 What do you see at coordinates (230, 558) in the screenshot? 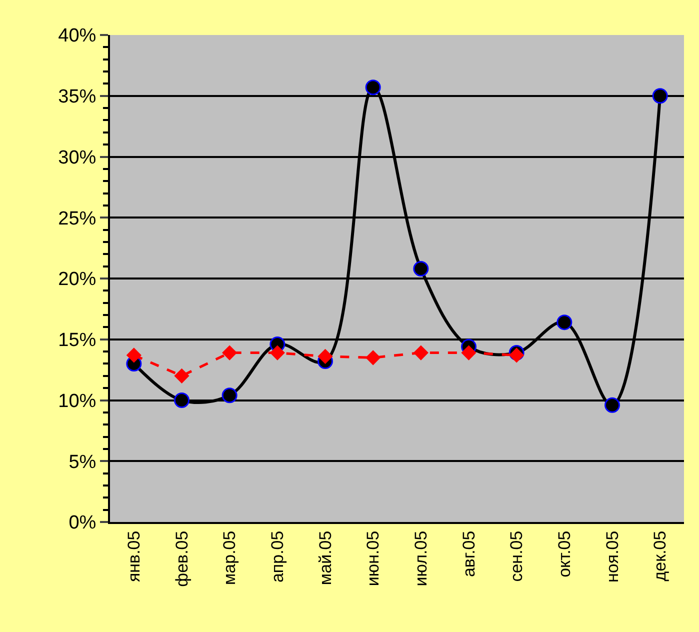
I see `x-tick-label: мар.05` at bounding box center [230, 558].